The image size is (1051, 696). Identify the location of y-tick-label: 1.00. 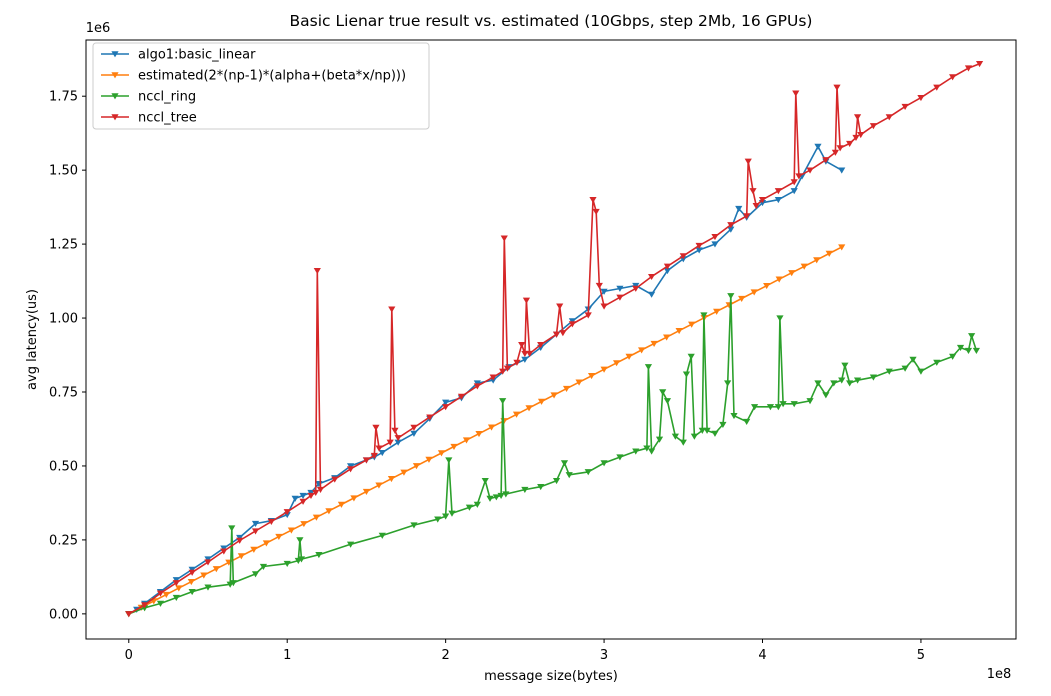
(63, 319).